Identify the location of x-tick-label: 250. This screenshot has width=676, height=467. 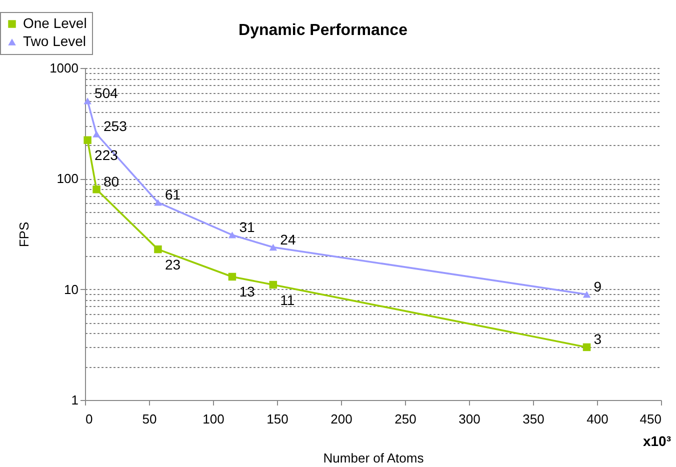
(405, 419).